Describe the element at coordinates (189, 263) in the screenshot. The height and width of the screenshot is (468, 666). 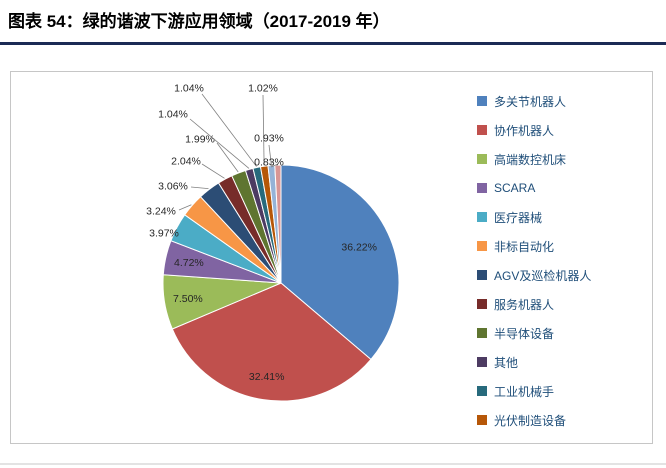
I see `pie-percentage-label: 4.72%` at that location.